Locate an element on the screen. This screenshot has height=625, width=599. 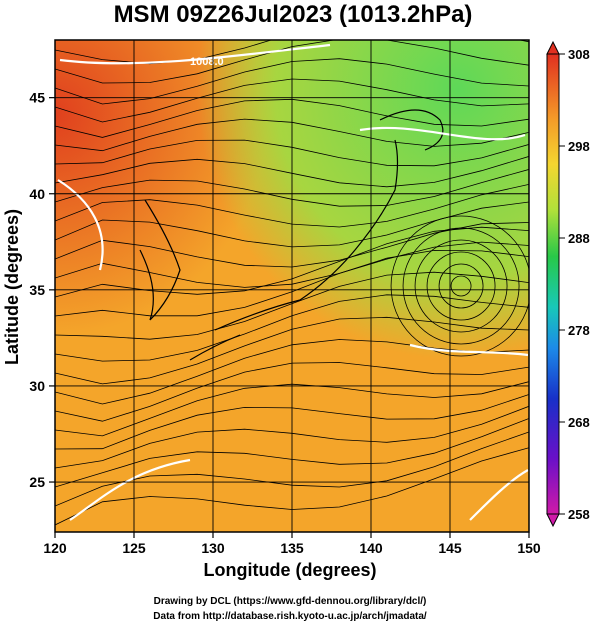
colorbar-scale is located at coordinates (553, 284).